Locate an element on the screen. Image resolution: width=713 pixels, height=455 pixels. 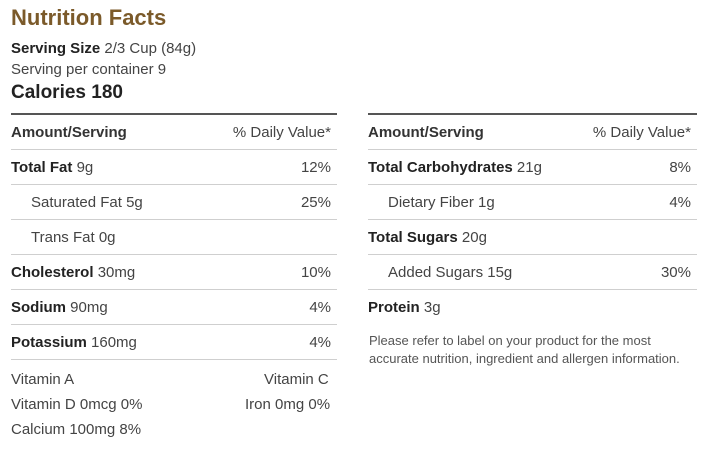
calories: Calories 180 is located at coordinates (67, 92).